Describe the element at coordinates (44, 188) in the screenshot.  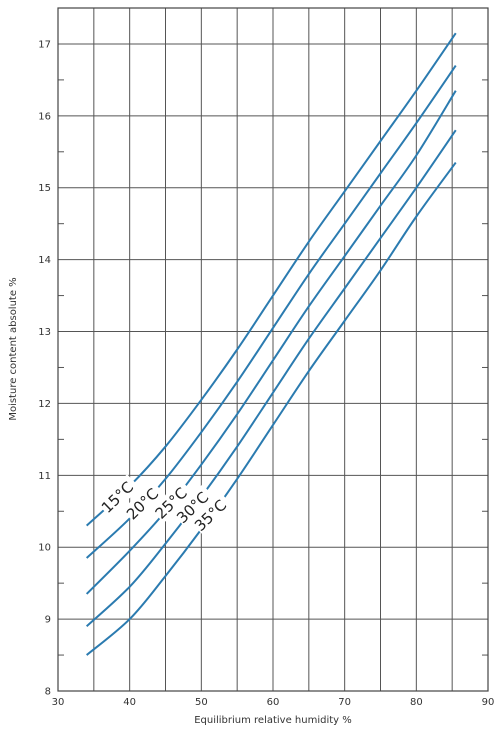
I see `y-tick-label: 15` at that location.